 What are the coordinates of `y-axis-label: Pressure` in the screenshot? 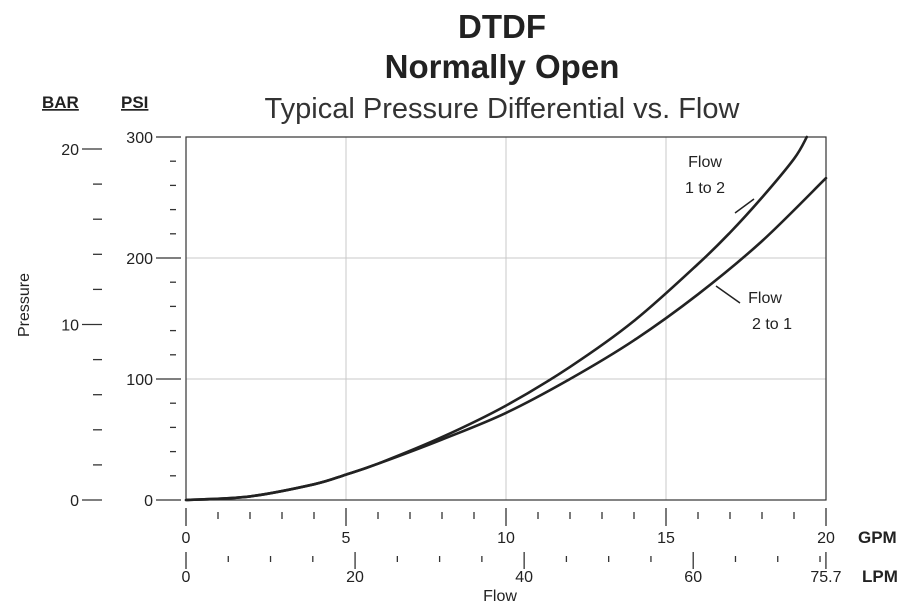 It's located at (24, 305).